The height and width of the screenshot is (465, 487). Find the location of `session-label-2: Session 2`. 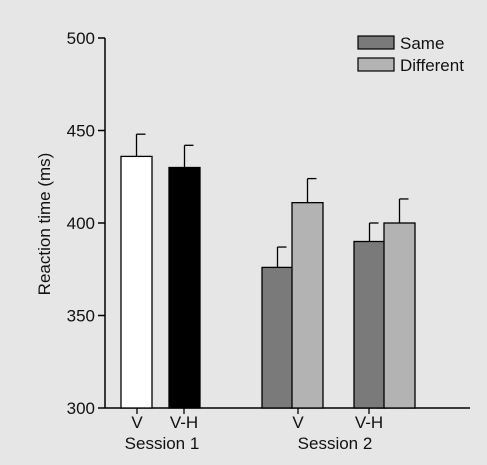

session-label-2: Session 2 is located at coordinates (335, 443).